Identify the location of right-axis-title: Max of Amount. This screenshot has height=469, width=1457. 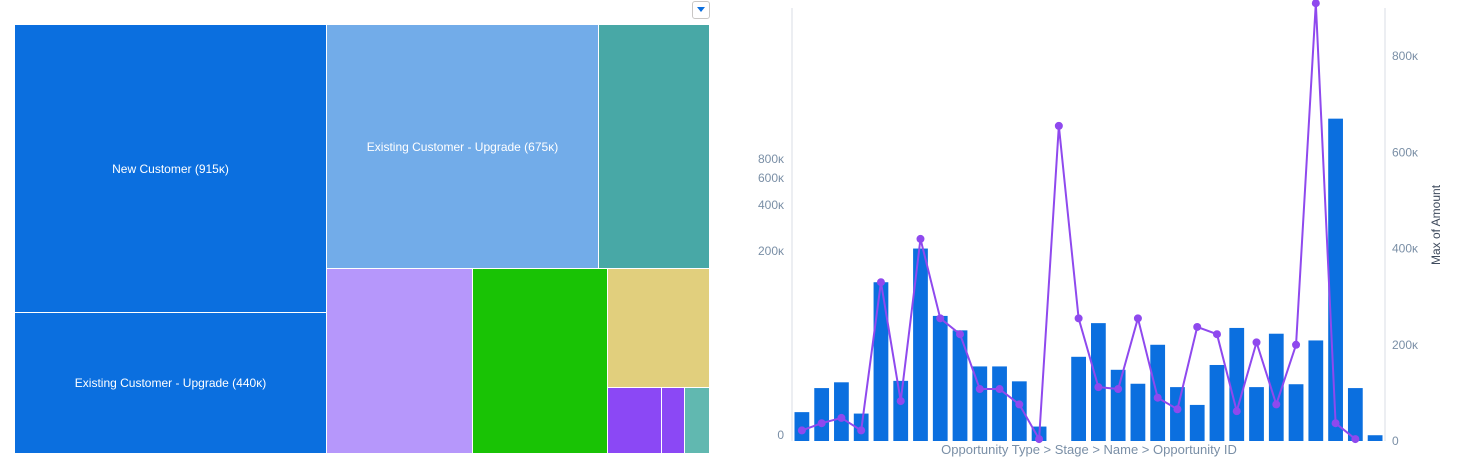
(1436, 224).